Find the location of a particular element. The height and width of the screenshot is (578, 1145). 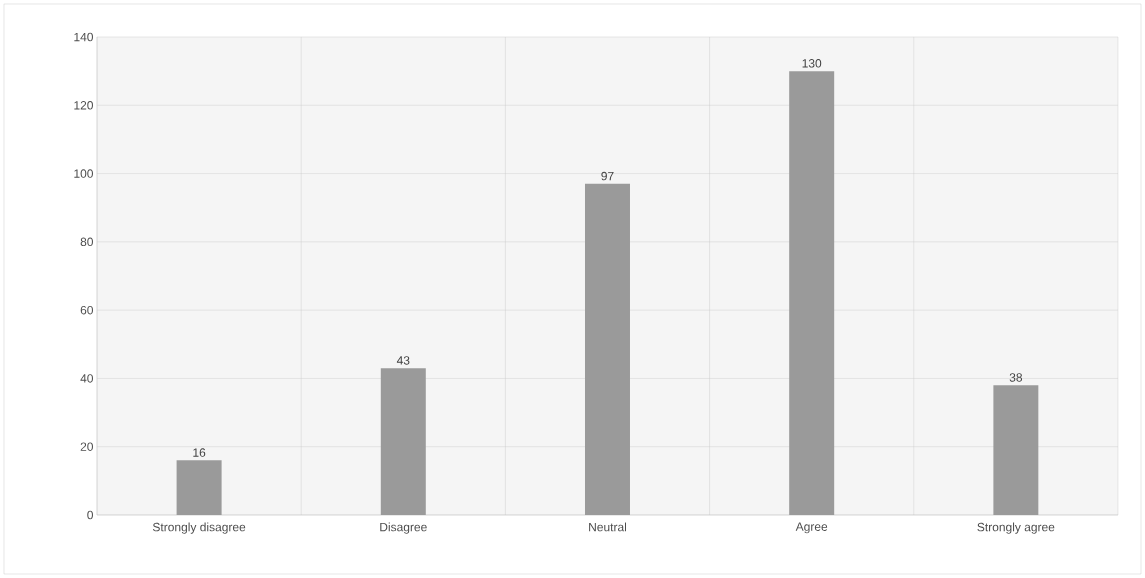

x-tick-label: Disagree is located at coordinates (403, 528).